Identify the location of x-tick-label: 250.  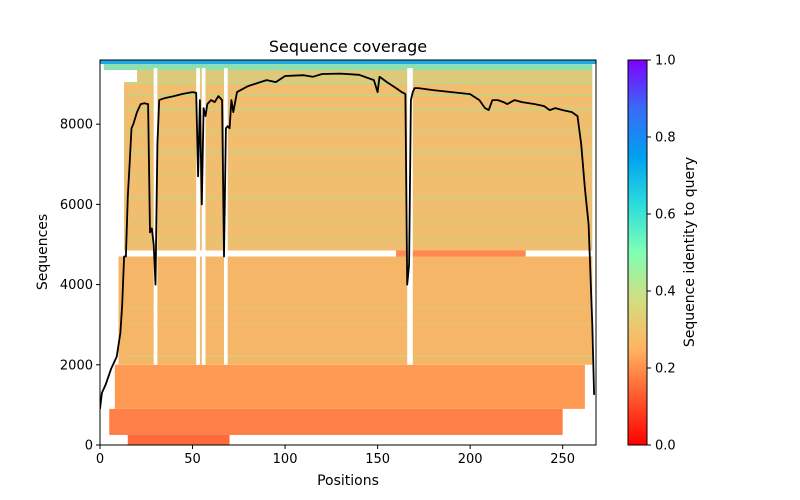
(562, 459).